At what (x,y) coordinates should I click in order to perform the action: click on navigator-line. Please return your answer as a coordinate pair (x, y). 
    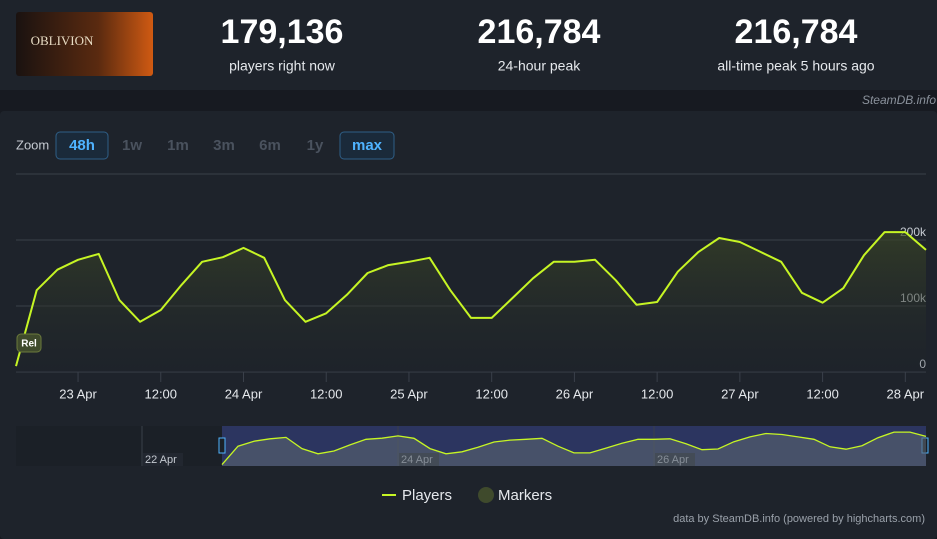
    Looking at the image, I should click on (574, 448).